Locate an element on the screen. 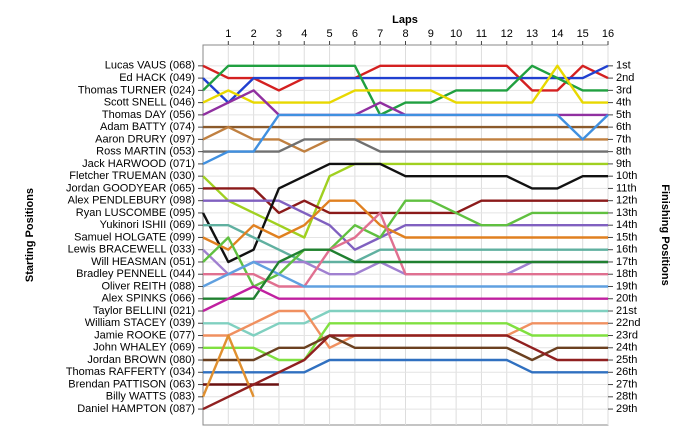 The width and height of the screenshot is (700, 435). x-tick-label: 6 is located at coordinates (355, 34).